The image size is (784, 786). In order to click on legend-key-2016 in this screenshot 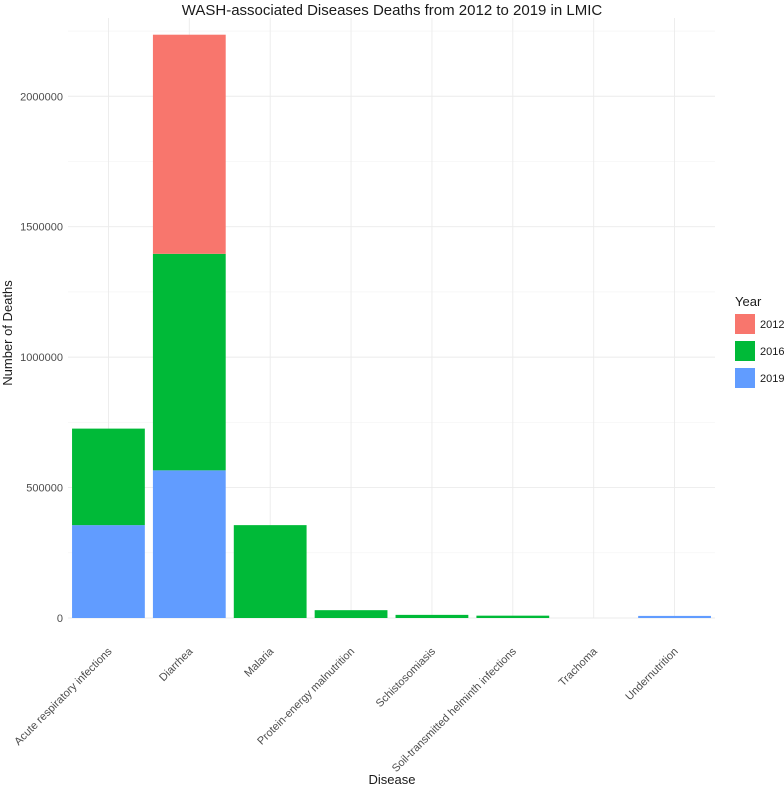, I will do `click(745, 351)`.